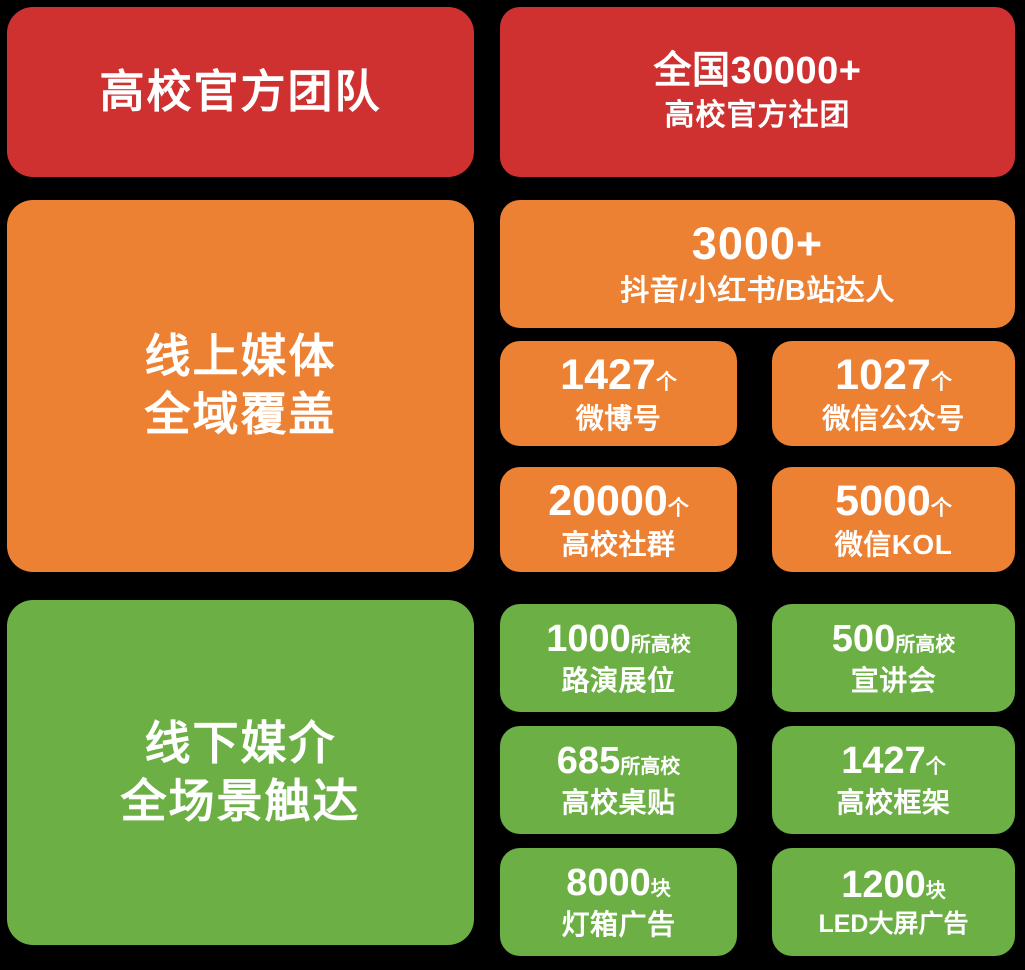  I want to click on category-label-online-media: 线上媒体 全域覆盖, so click(240, 385).